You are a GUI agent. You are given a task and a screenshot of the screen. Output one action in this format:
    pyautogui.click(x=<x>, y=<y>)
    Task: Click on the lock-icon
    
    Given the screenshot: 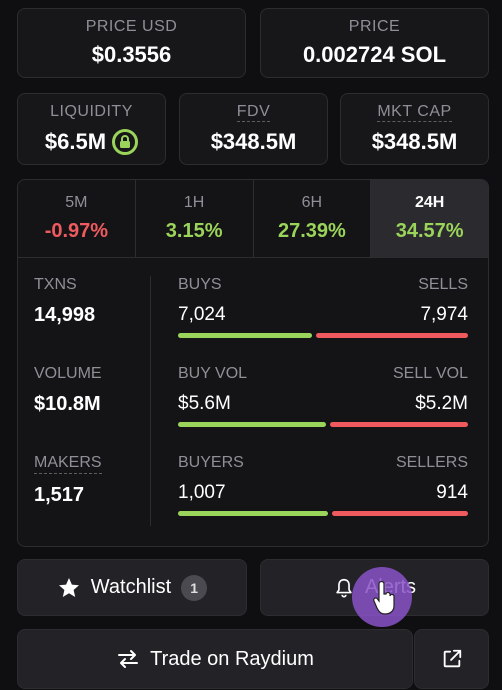 What is the action you would take?
    pyautogui.click(x=125, y=142)
    